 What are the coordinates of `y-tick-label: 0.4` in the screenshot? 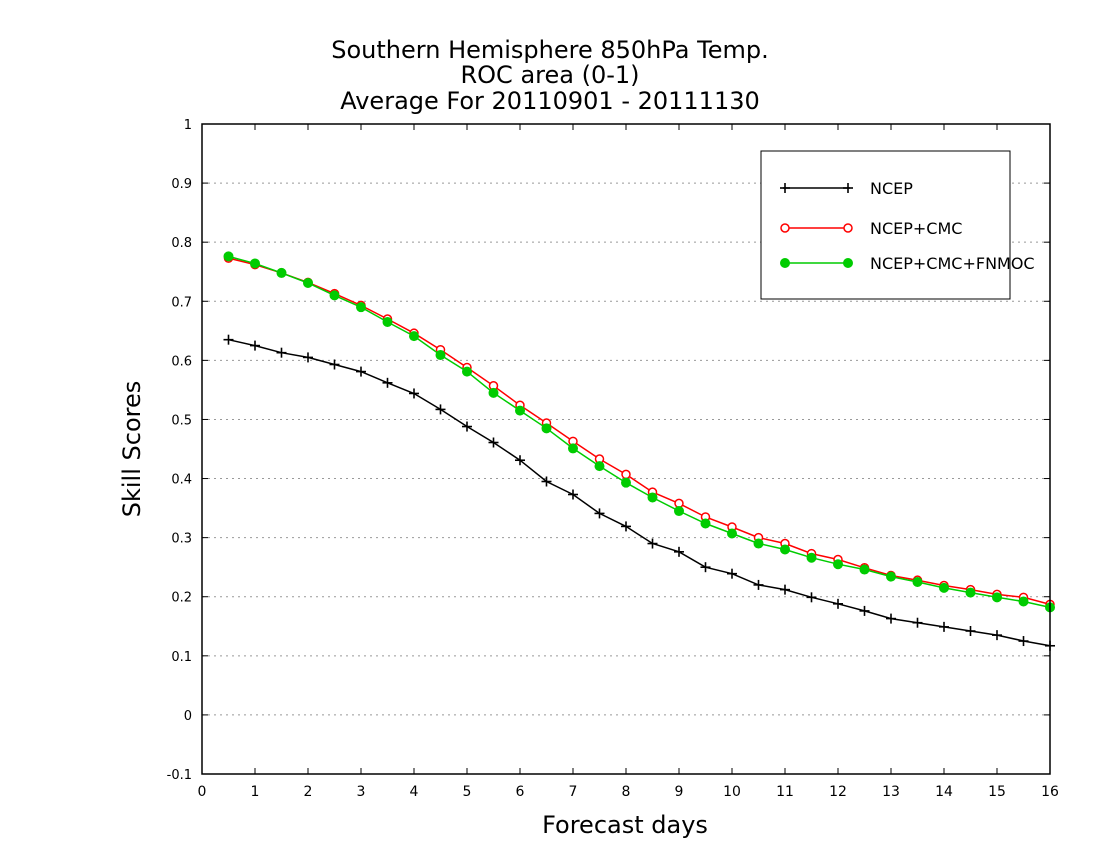 It's located at (181, 480).